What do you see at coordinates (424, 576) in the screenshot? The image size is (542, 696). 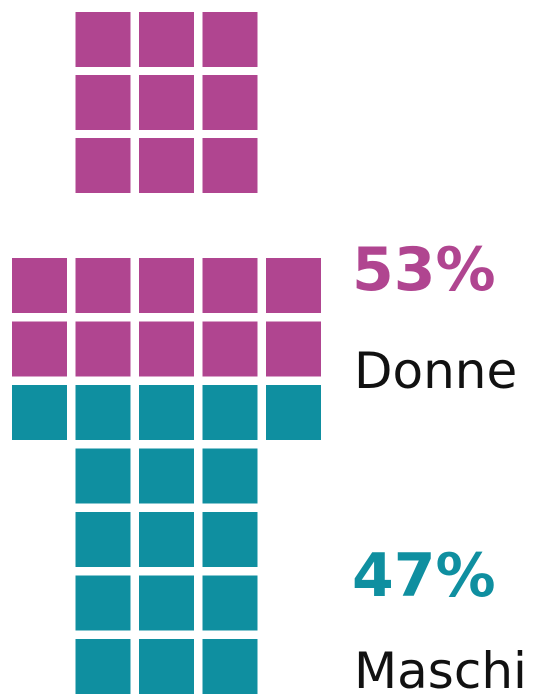 I see `value-label: 47%` at bounding box center [424, 576].